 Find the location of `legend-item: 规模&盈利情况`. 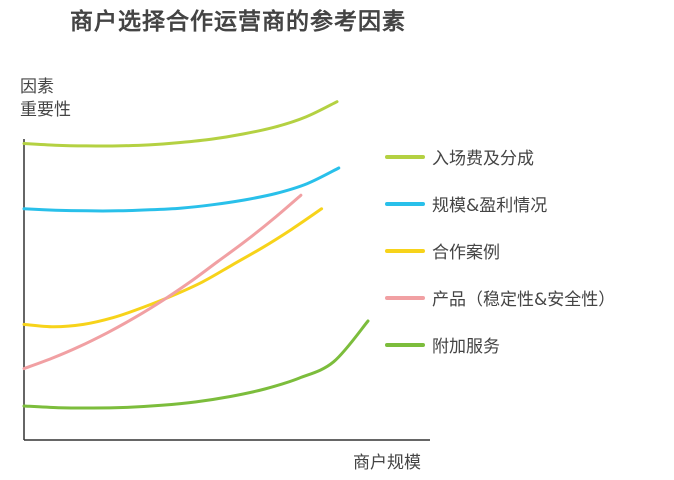

legend-item: 规模&盈利情况 is located at coordinates (500, 203).